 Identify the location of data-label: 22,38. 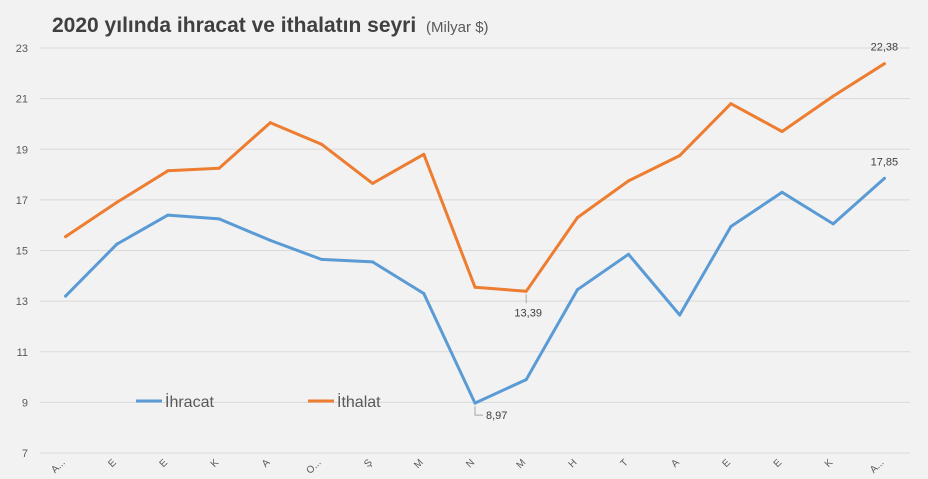
(885, 48).